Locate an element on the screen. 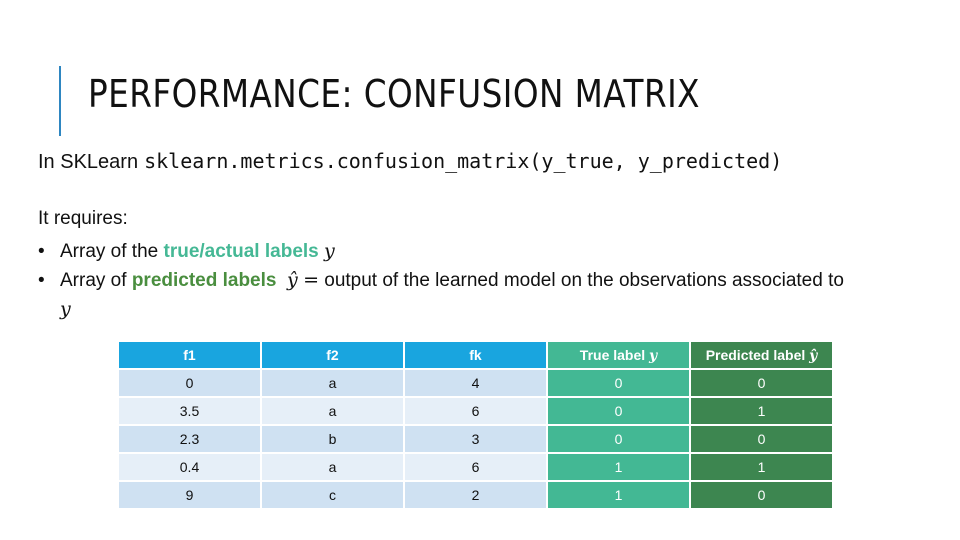 The image size is (960, 540). cell-f1: 2.3 is located at coordinates (189, 439).